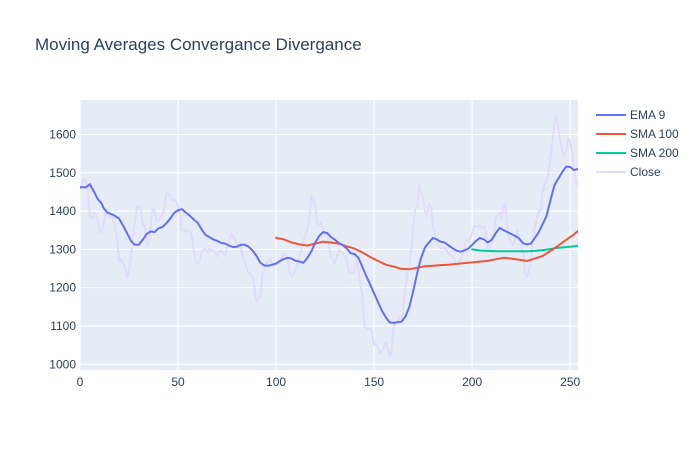 This screenshot has width=700, height=450. What do you see at coordinates (374, 382) in the screenshot?
I see `x-tick-label: 150` at bounding box center [374, 382].